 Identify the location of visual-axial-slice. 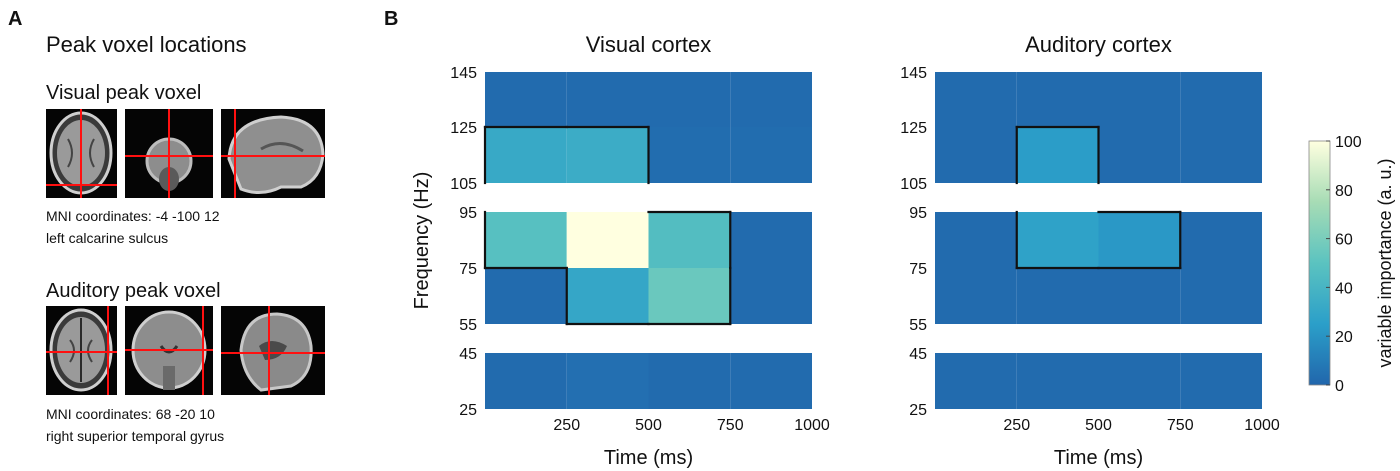
(81, 153).